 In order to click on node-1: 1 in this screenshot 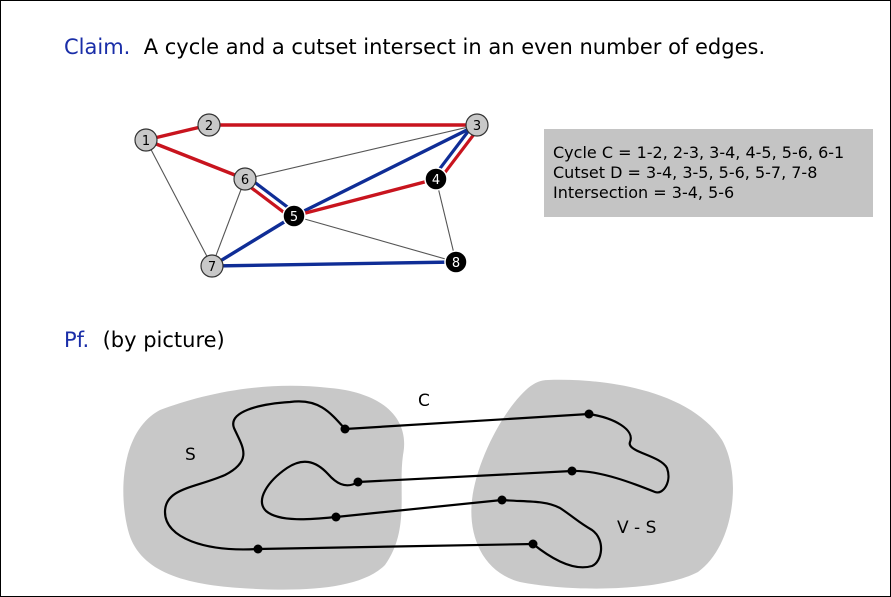, I will do `click(146, 140)`.